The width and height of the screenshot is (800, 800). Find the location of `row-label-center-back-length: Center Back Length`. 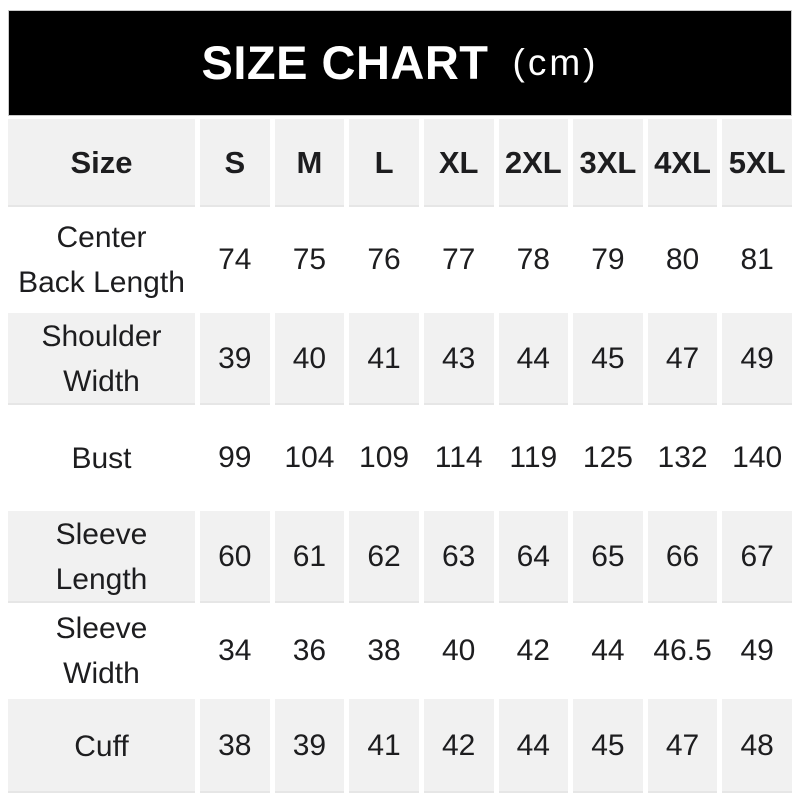

row-label-center-back-length: Center Back Length is located at coordinates (101, 260).